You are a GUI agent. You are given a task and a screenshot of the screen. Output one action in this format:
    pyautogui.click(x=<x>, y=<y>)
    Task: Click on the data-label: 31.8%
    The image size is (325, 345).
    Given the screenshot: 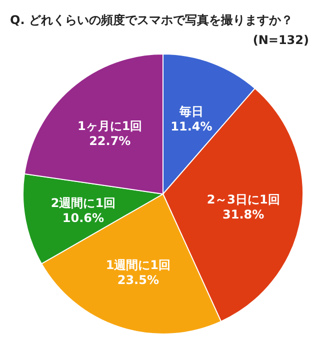 What is the action you would take?
    pyautogui.click(x=243, y=214)
    